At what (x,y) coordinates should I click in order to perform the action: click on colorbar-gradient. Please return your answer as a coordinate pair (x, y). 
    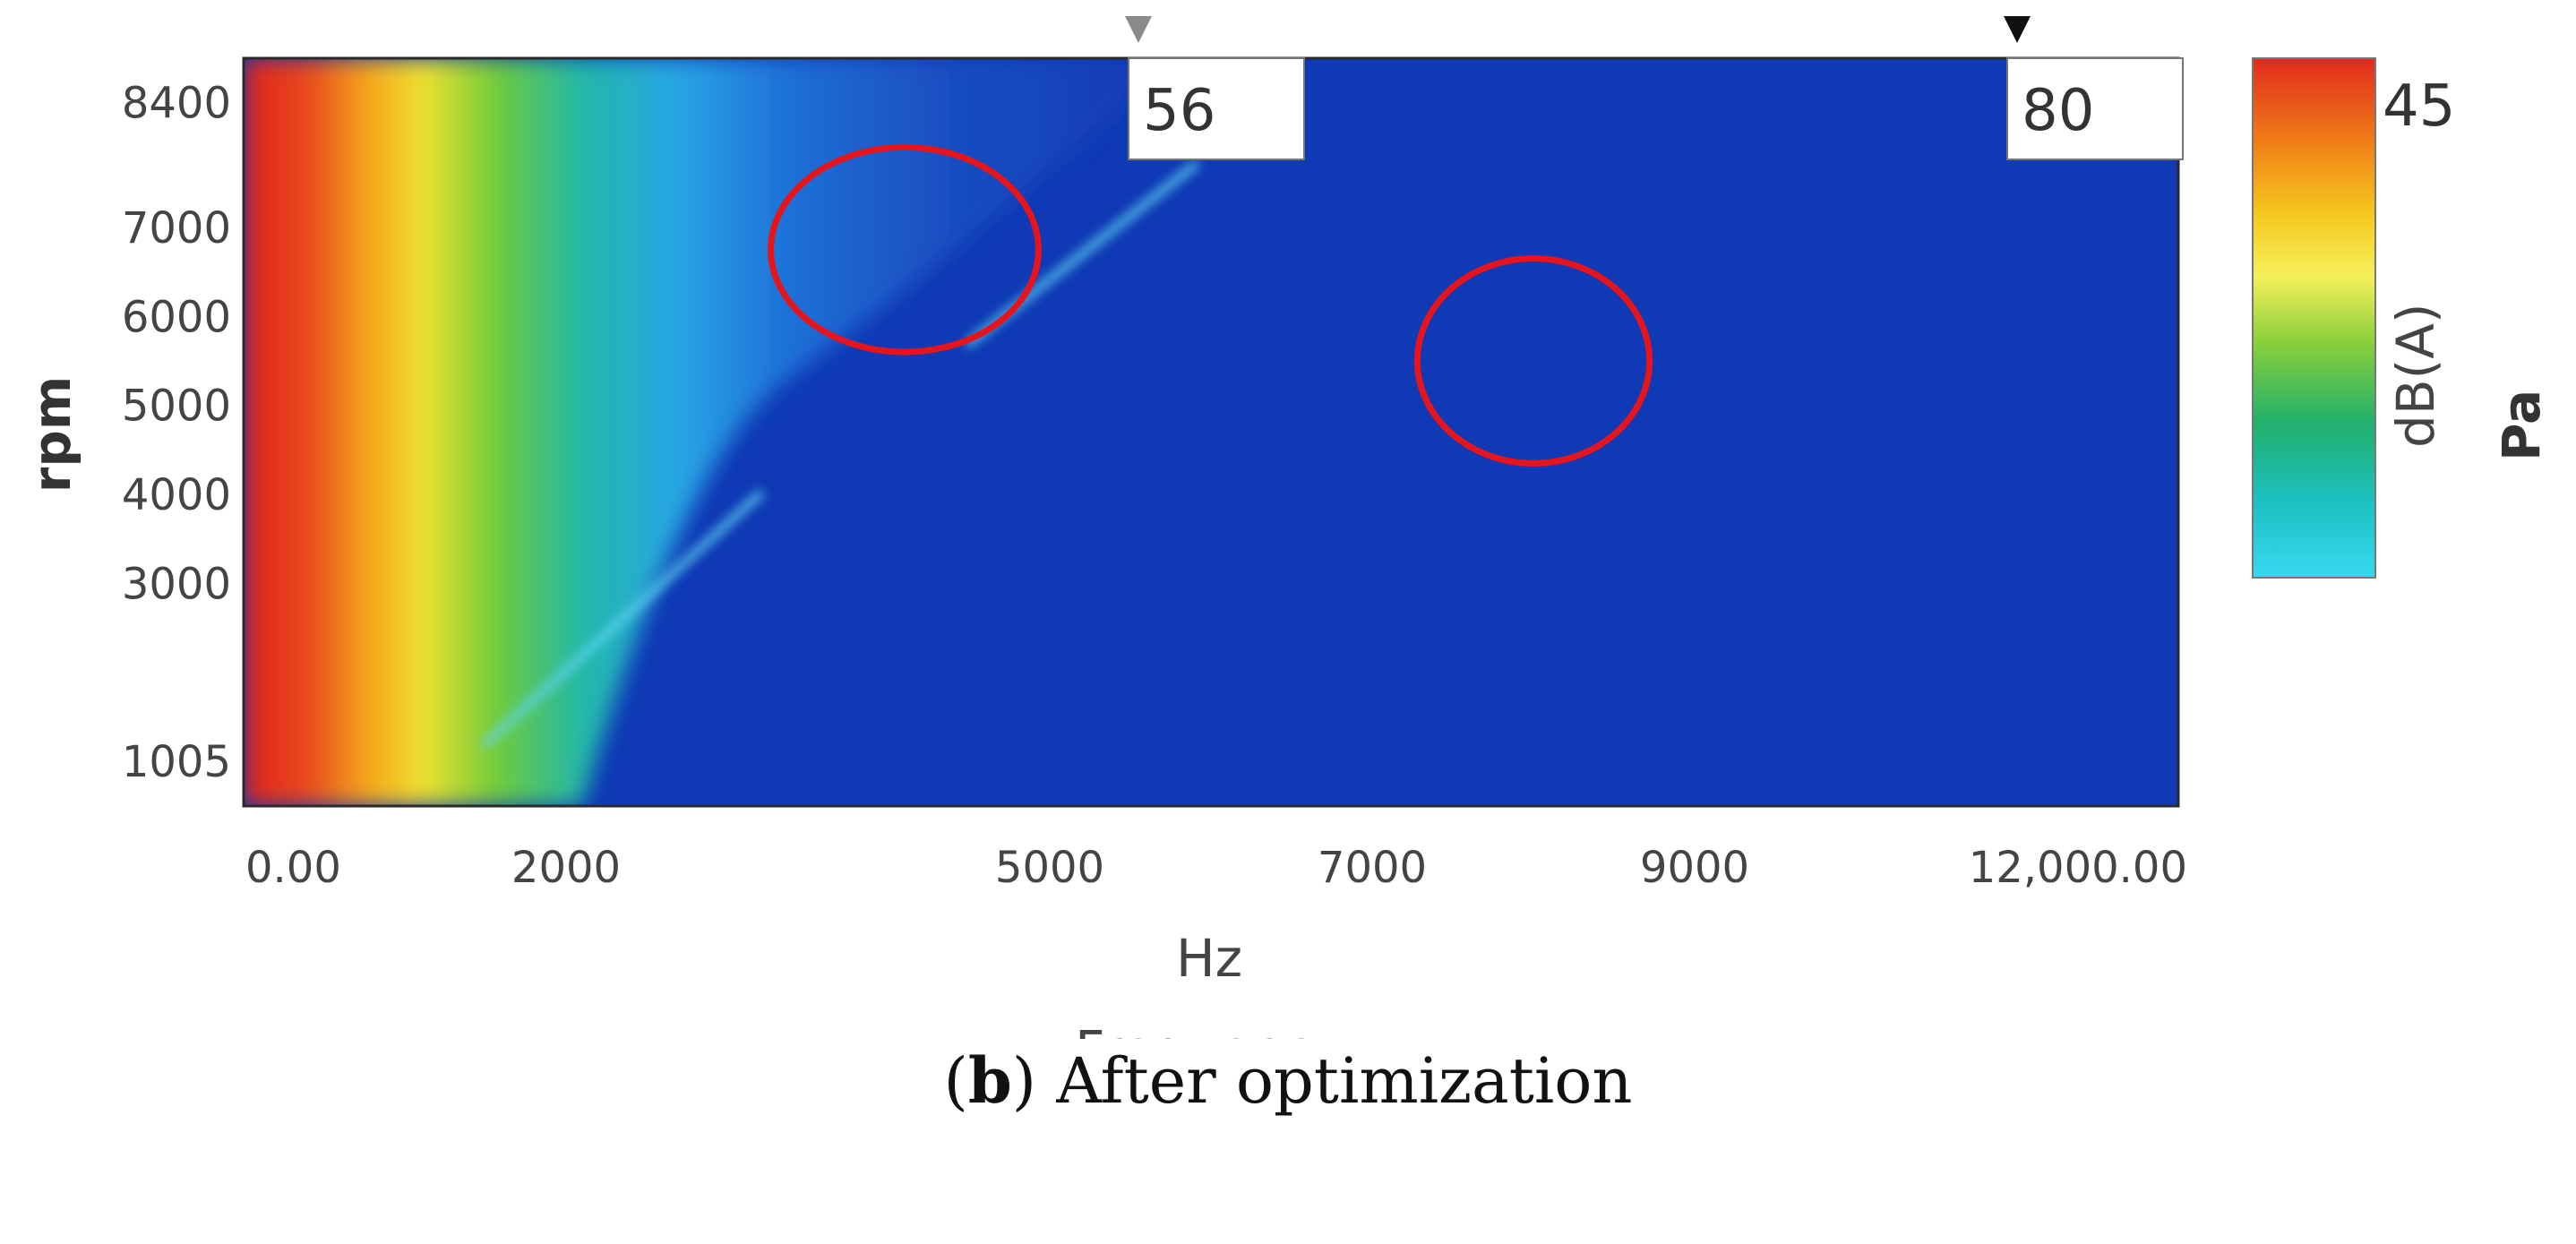
    Looking at the image, I should click on (2314, 318).